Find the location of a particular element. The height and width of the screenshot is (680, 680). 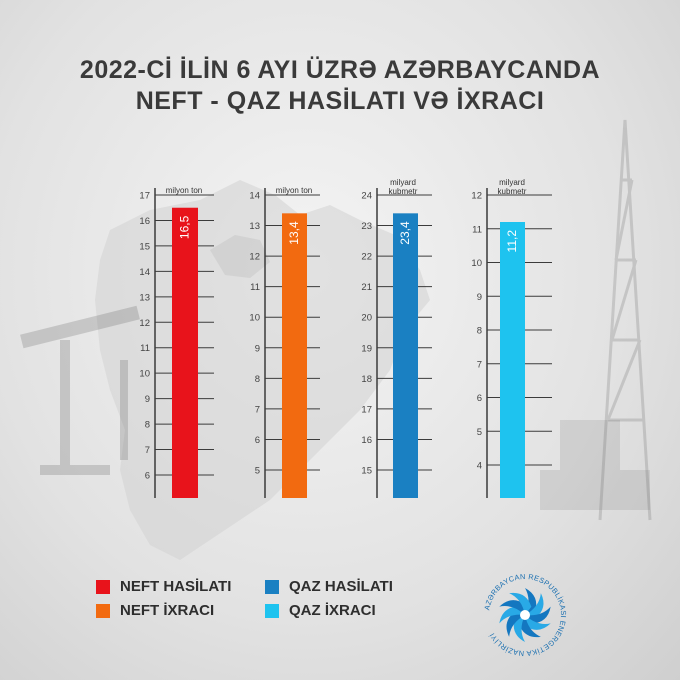

legend-label: NEFT HASİLATI is located at coordinates (176, 586).